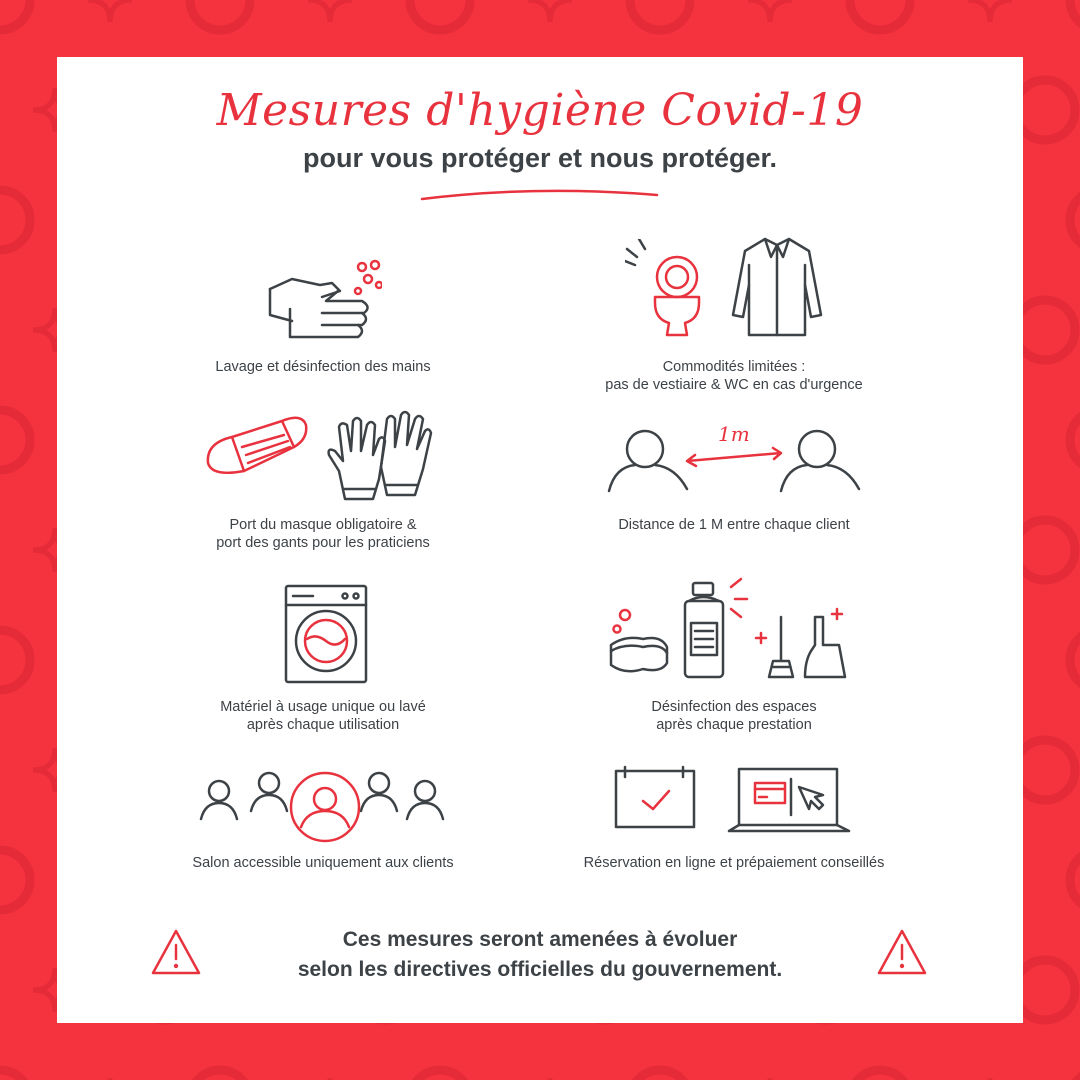 The height and width of the screenshot is (1080, 1080). I want to click on title-underline, so click(539, 195).